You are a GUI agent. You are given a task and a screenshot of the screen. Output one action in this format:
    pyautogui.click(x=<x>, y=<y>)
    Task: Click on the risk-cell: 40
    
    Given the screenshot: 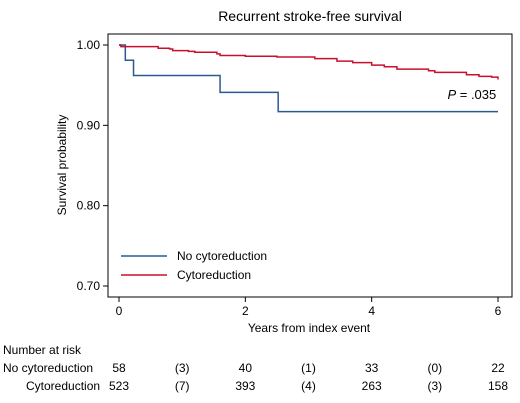 What is the action you would take?
    pyautogui.click(x=246, y=368)
    